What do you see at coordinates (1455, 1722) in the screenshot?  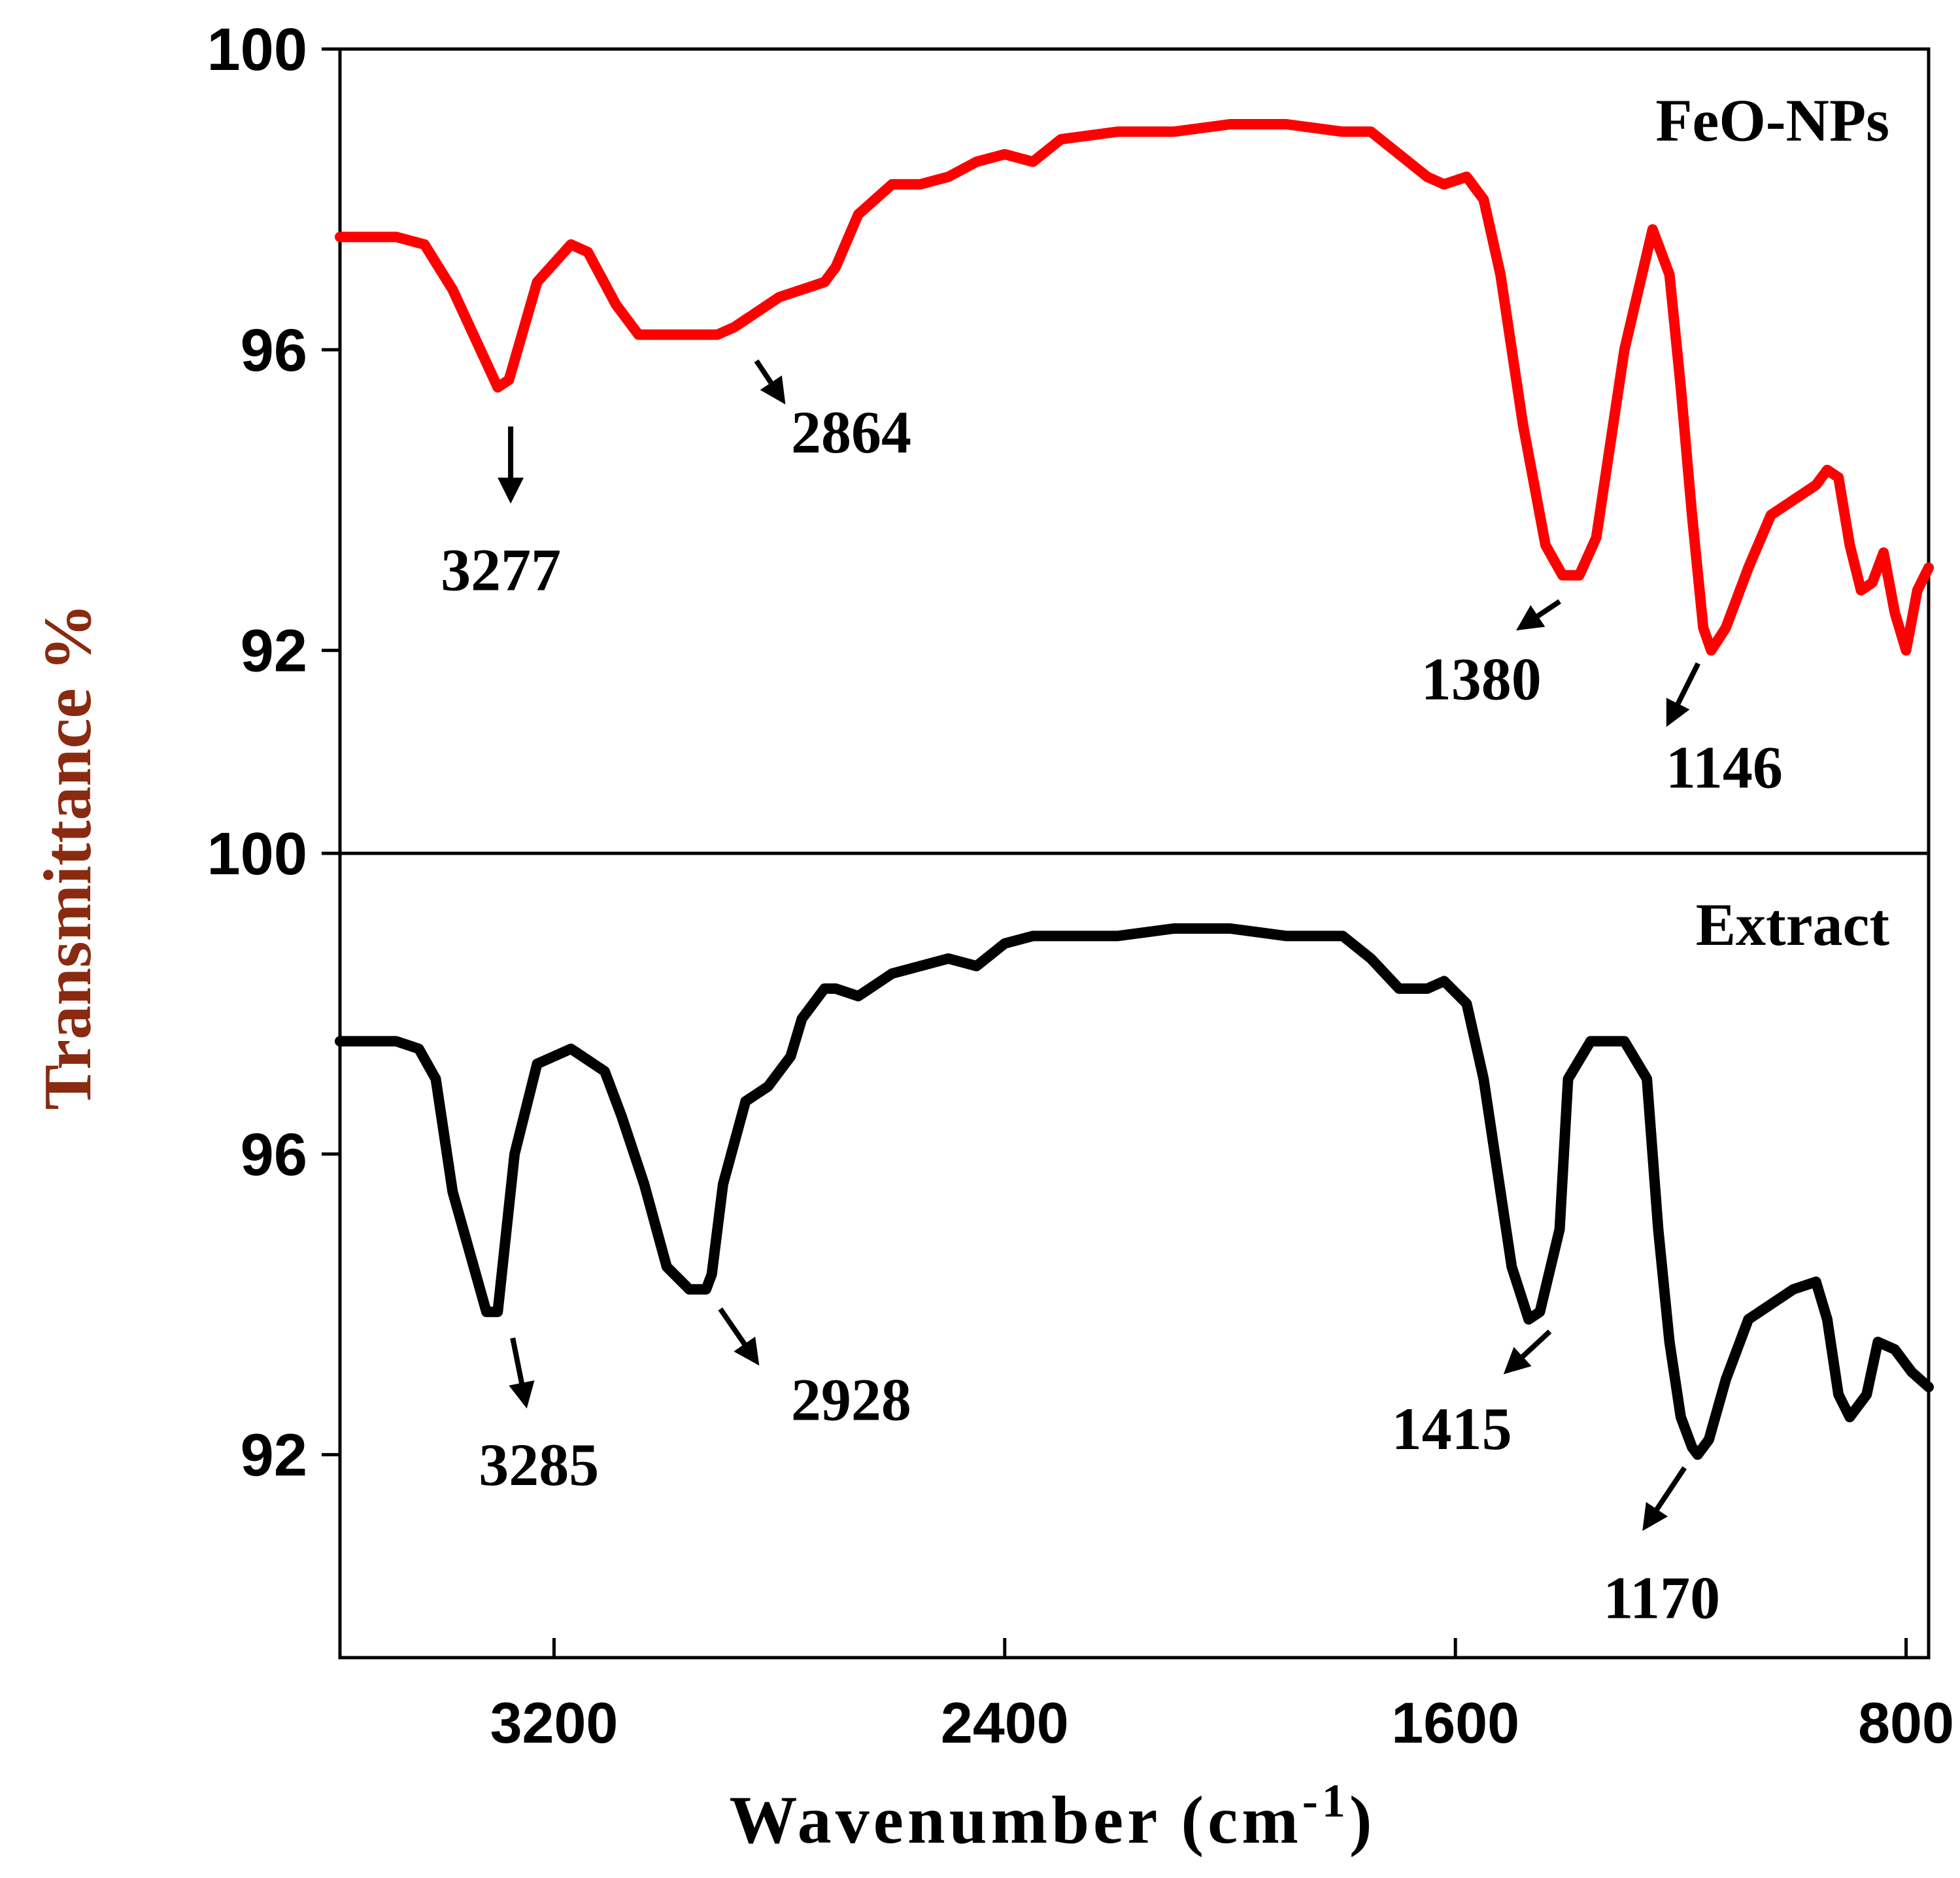 I see `x-tick-label: 1600` at bounding box center [1455, 1722].